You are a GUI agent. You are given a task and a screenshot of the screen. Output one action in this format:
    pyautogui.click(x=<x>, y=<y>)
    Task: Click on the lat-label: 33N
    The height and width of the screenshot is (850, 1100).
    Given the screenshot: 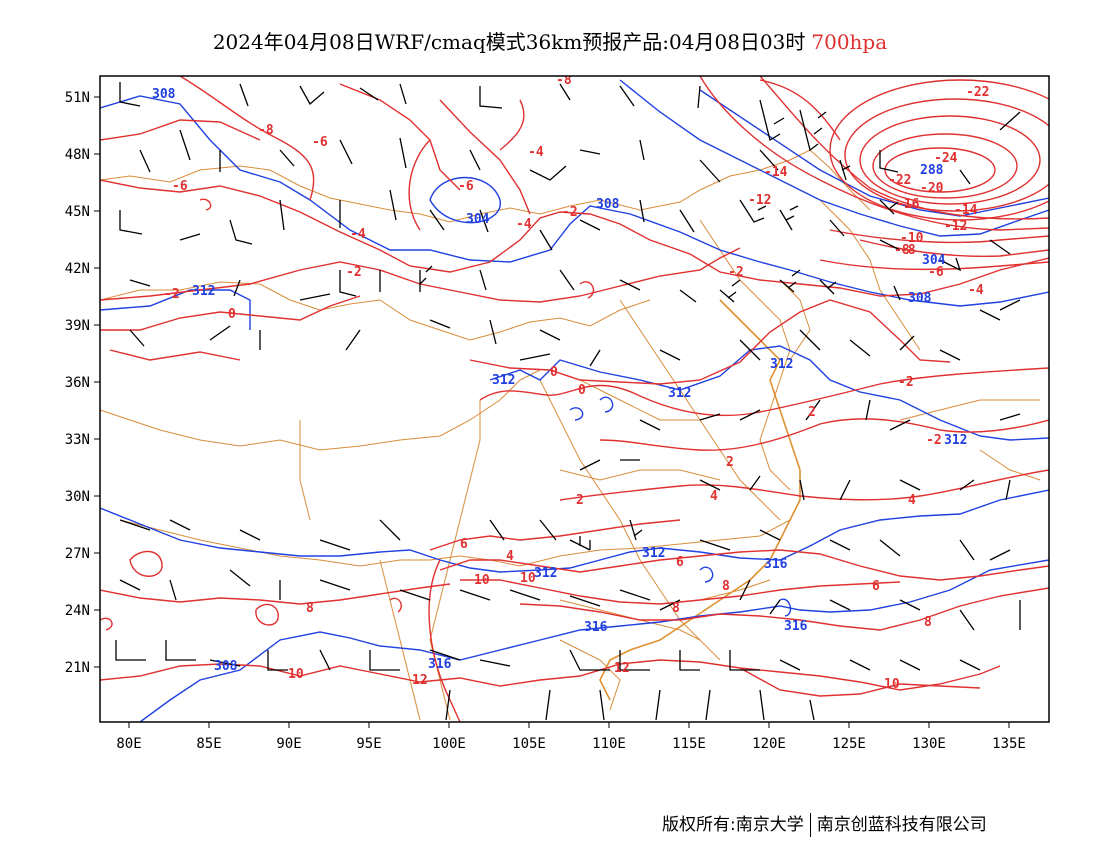 What is the action you would take?
    pyautogui.click(x=77, y=440)
    